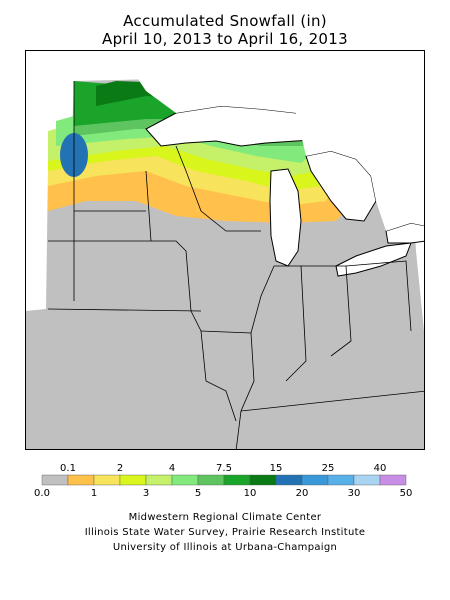  Describe the element at coordinates (94, 493) in the screenshot. I see `legend-bottom-label: 1` at that location.